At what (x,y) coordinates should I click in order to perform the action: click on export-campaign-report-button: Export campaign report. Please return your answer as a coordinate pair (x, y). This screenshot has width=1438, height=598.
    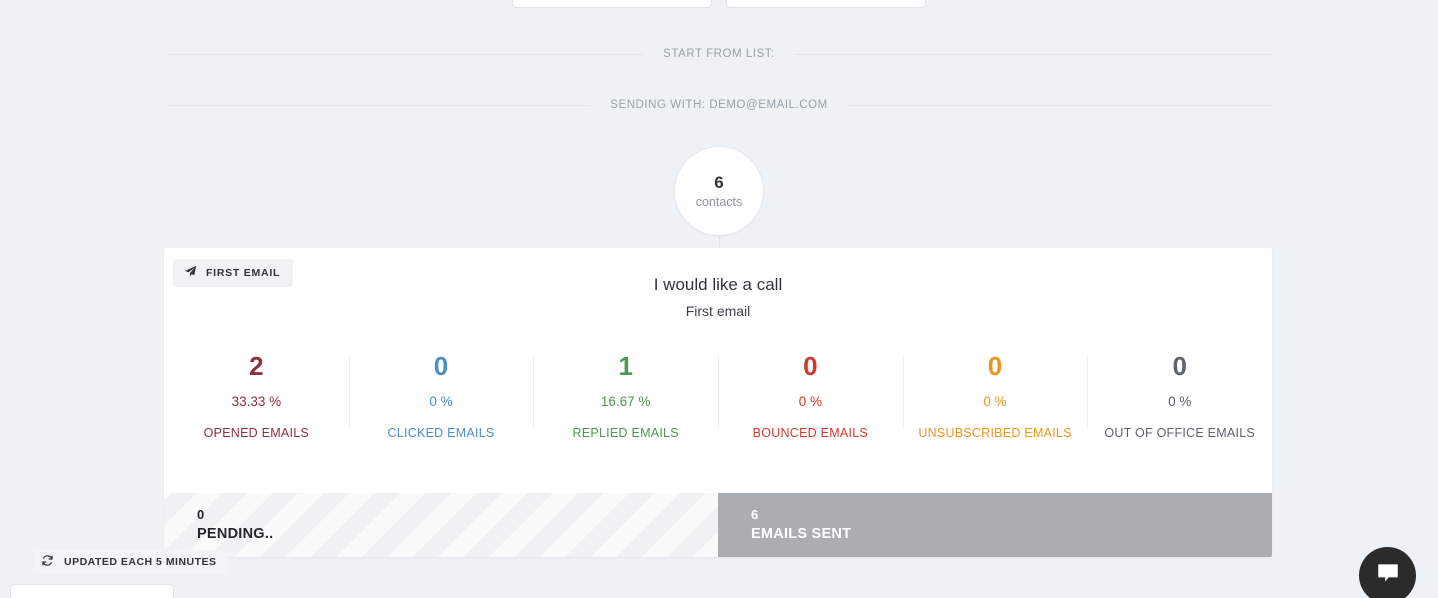
    Looking at the image, I should click on (826, 4).